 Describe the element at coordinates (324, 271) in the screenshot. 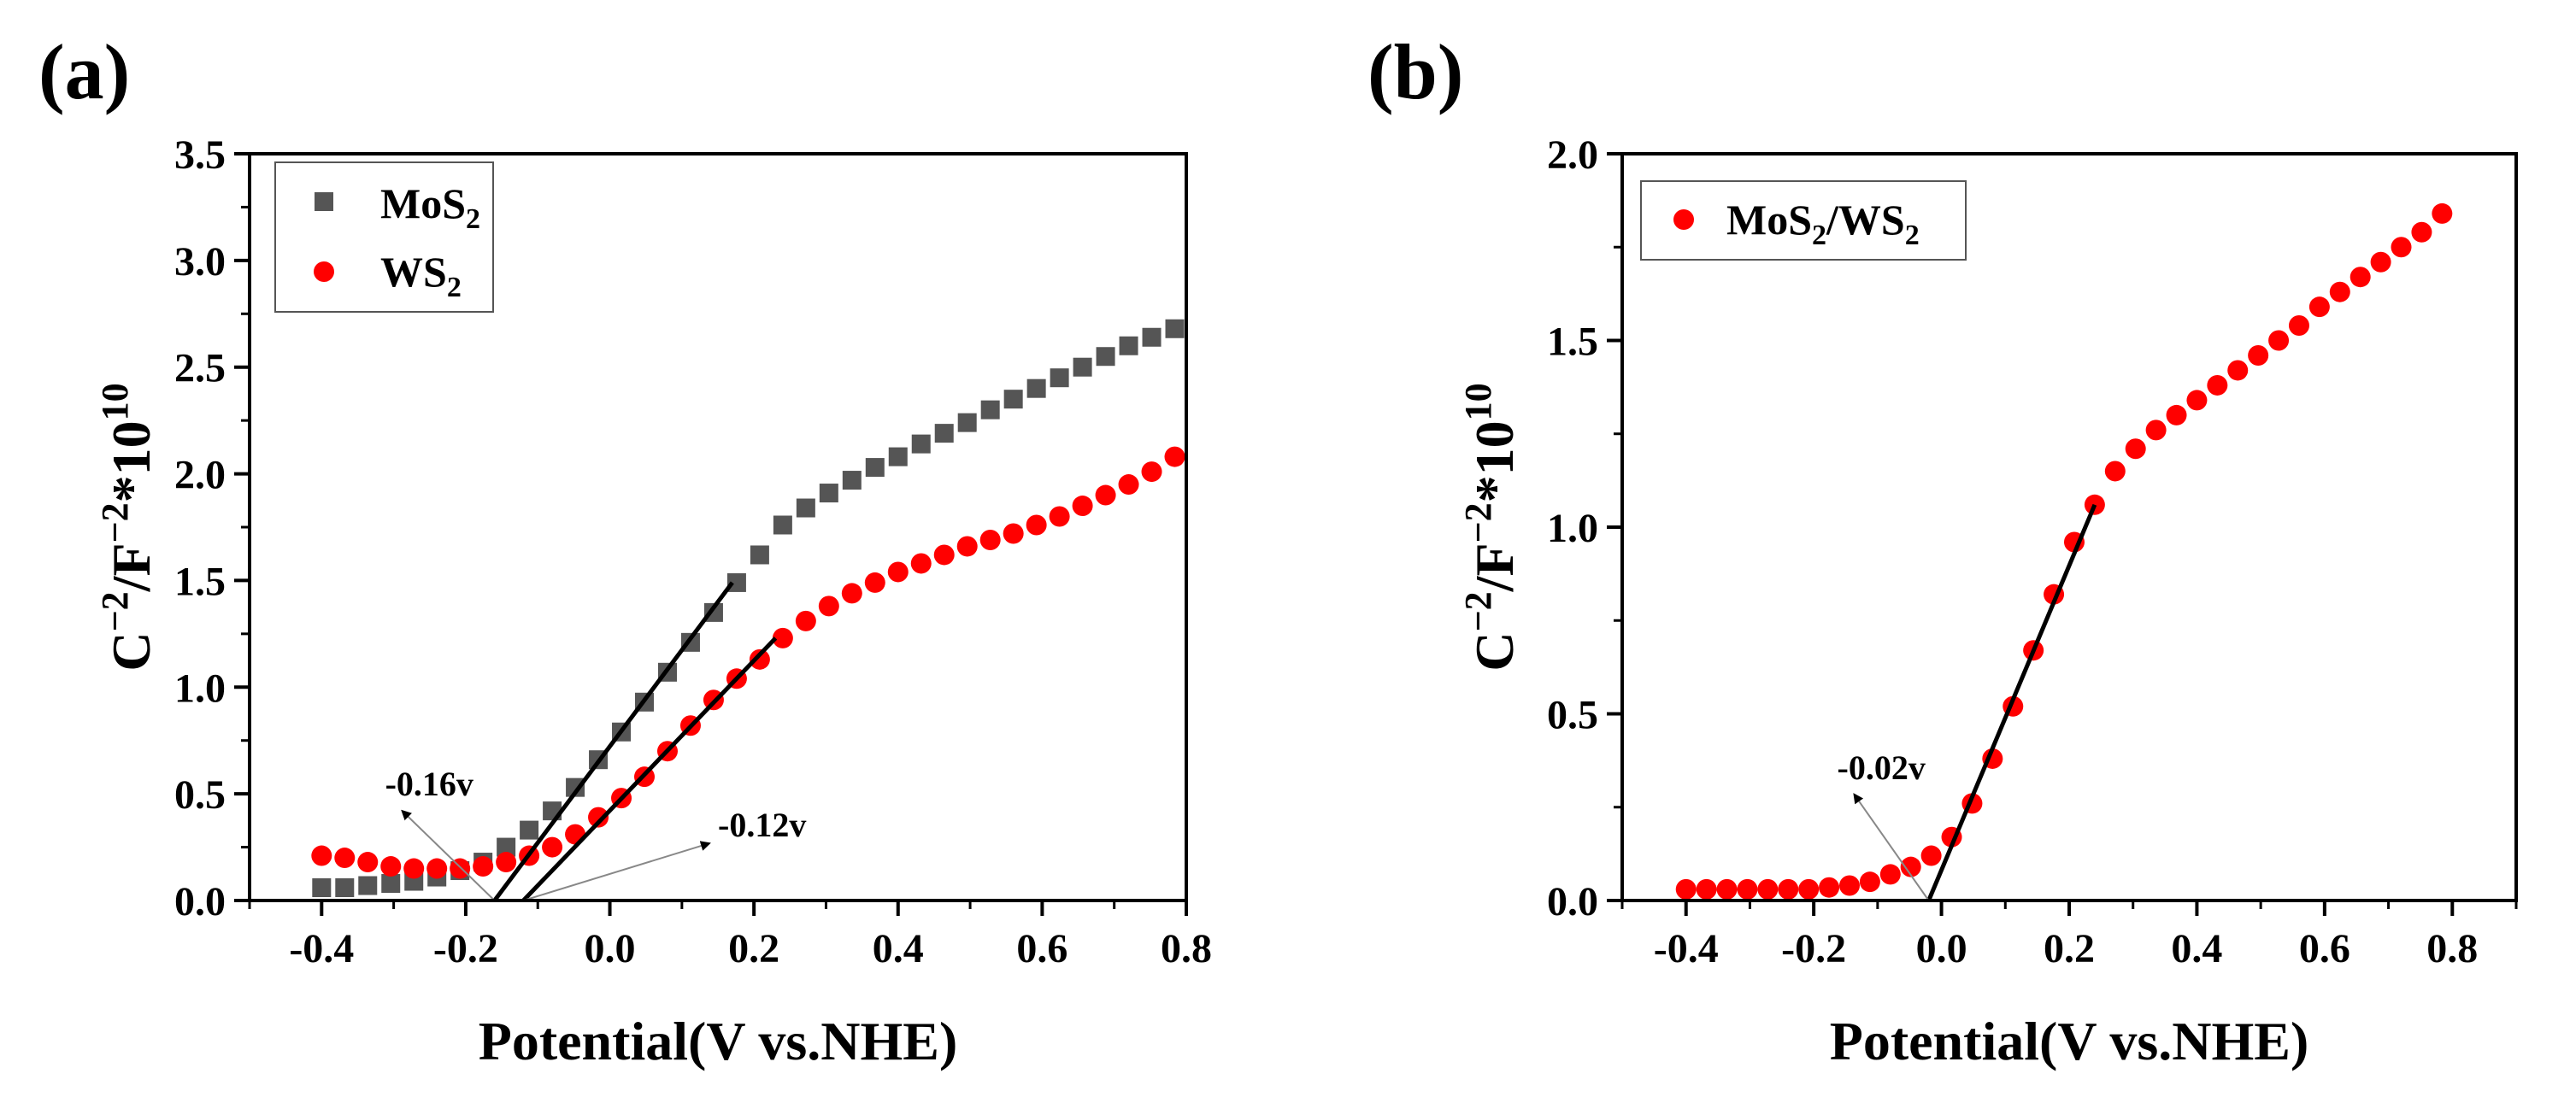

I see `legend-marker-ws2` at that location.